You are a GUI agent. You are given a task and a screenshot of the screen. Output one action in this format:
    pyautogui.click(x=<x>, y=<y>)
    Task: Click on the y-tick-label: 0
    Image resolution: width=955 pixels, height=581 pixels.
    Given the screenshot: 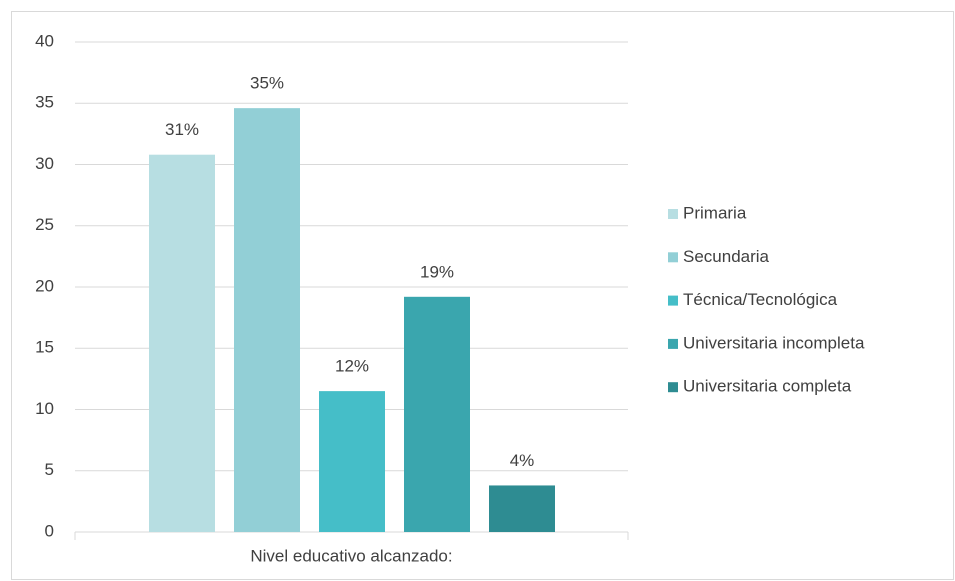 What is the action you would take?
    pyautogui.click(x=49, y=530)
    